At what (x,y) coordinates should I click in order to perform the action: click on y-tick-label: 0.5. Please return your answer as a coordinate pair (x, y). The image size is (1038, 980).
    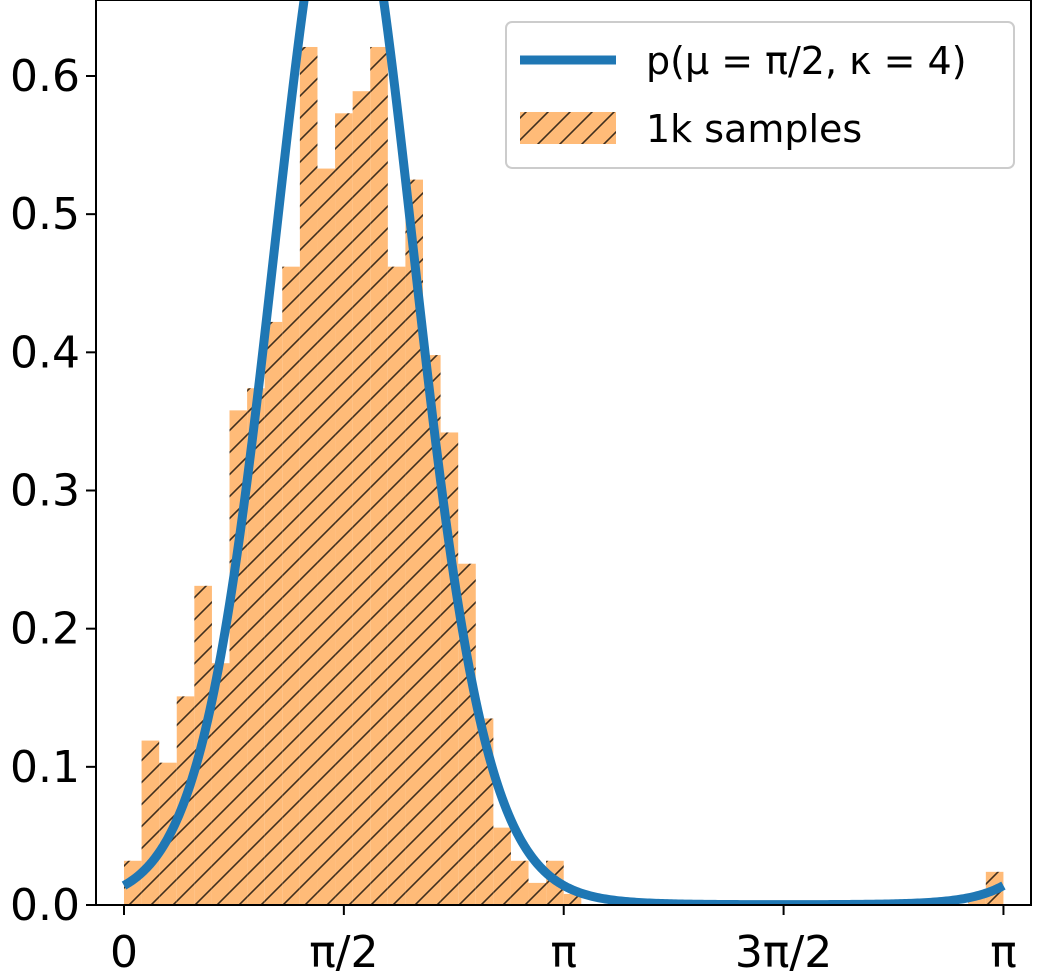
    Looking at the image, I should click on (45, 214).